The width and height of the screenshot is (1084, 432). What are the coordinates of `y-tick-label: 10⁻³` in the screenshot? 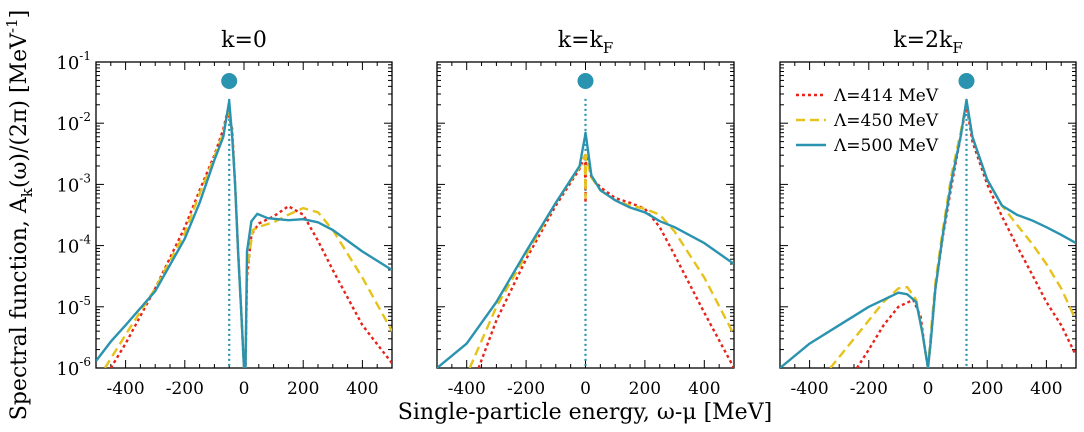 It's located at (73, 183).